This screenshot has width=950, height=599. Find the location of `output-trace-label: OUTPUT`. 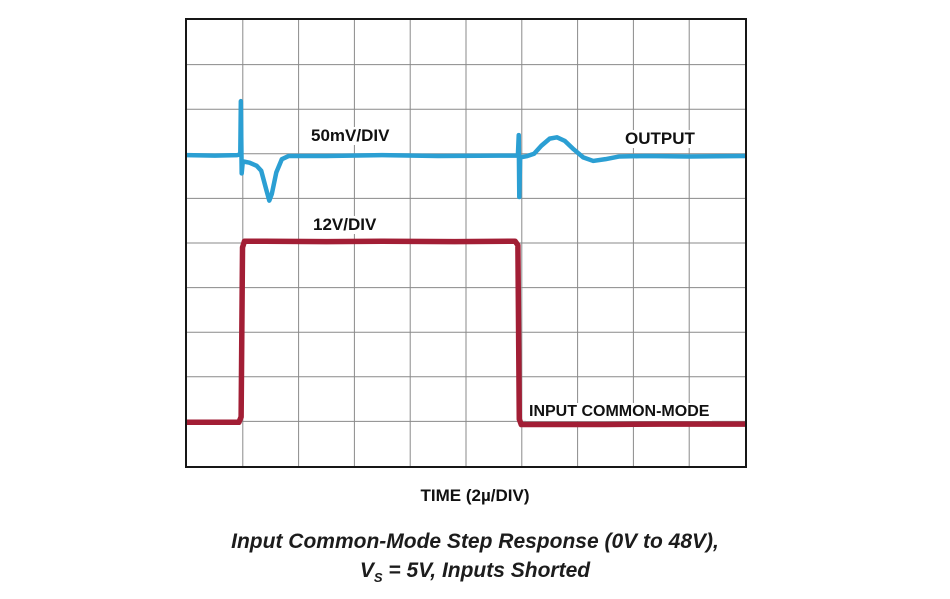

output-trace-label: OUTPUT is located at coordinates (660, 139).